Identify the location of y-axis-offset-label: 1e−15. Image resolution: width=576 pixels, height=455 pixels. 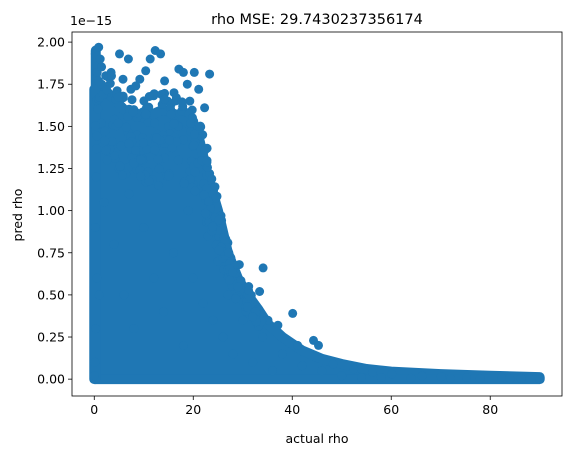
(91, 20).